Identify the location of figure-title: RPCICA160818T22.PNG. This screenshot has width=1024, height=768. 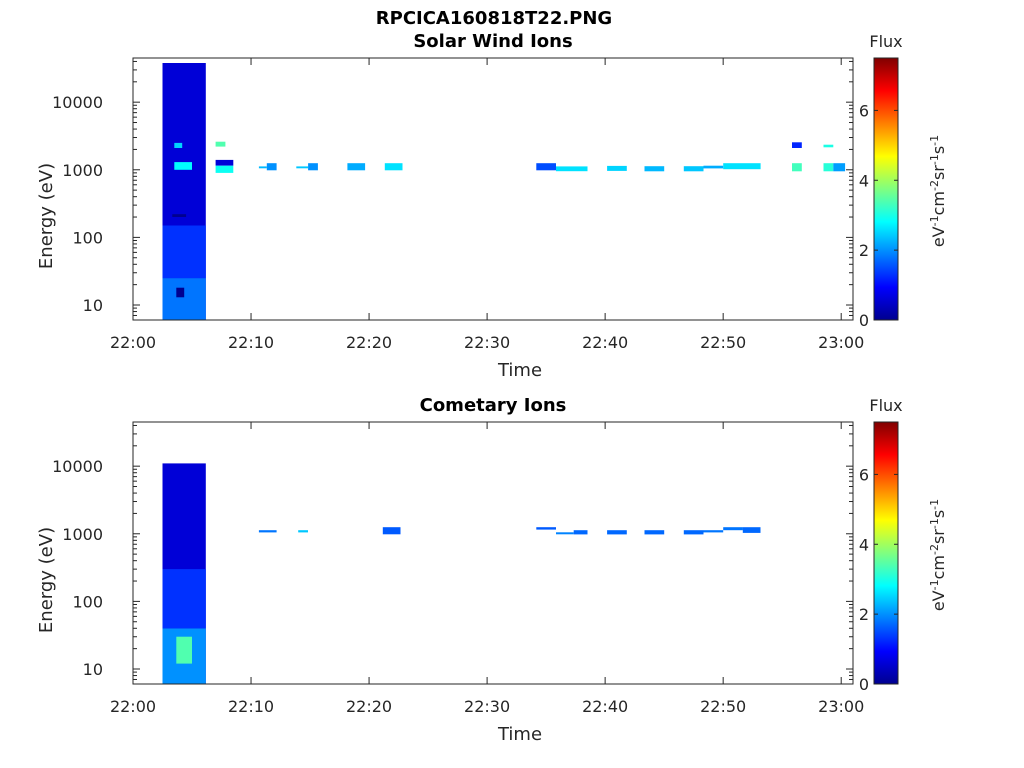
(494, 18).